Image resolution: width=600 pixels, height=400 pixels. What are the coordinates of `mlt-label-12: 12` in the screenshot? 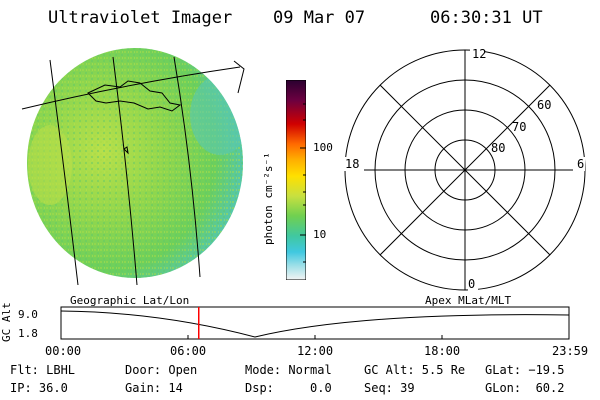 It's located at (479, 54).